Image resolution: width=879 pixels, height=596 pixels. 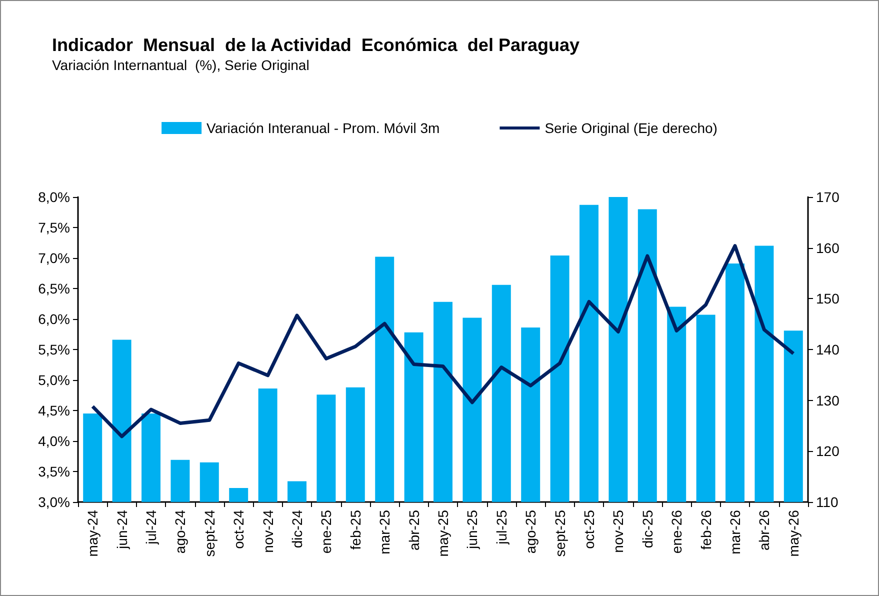 What do you see at coordinates (631, 128) in the screenshot?
I see `legend-label: Serie Original (Eje derecho)` at bounding box center [631, 128].